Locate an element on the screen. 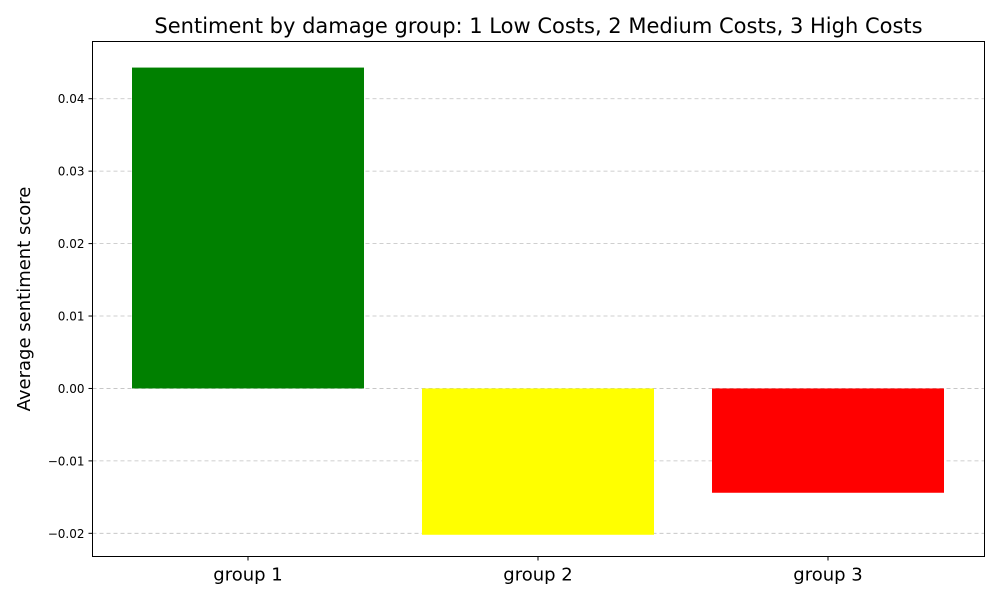  y-tick-label: 0.00 is located at coordinates (71, 389).